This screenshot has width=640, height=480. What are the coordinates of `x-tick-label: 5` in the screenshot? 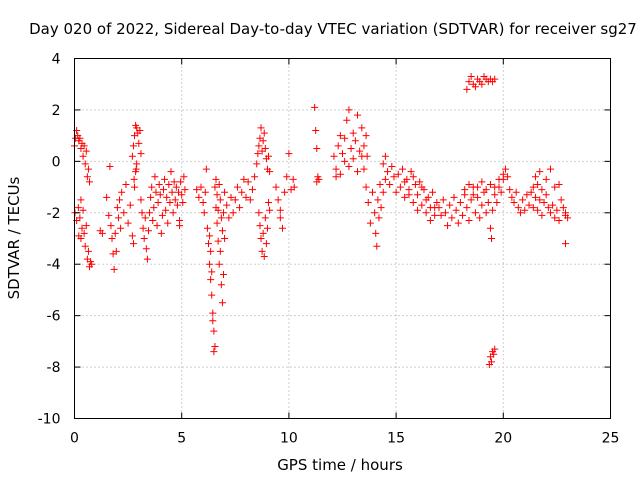 It's located at (181, 439).